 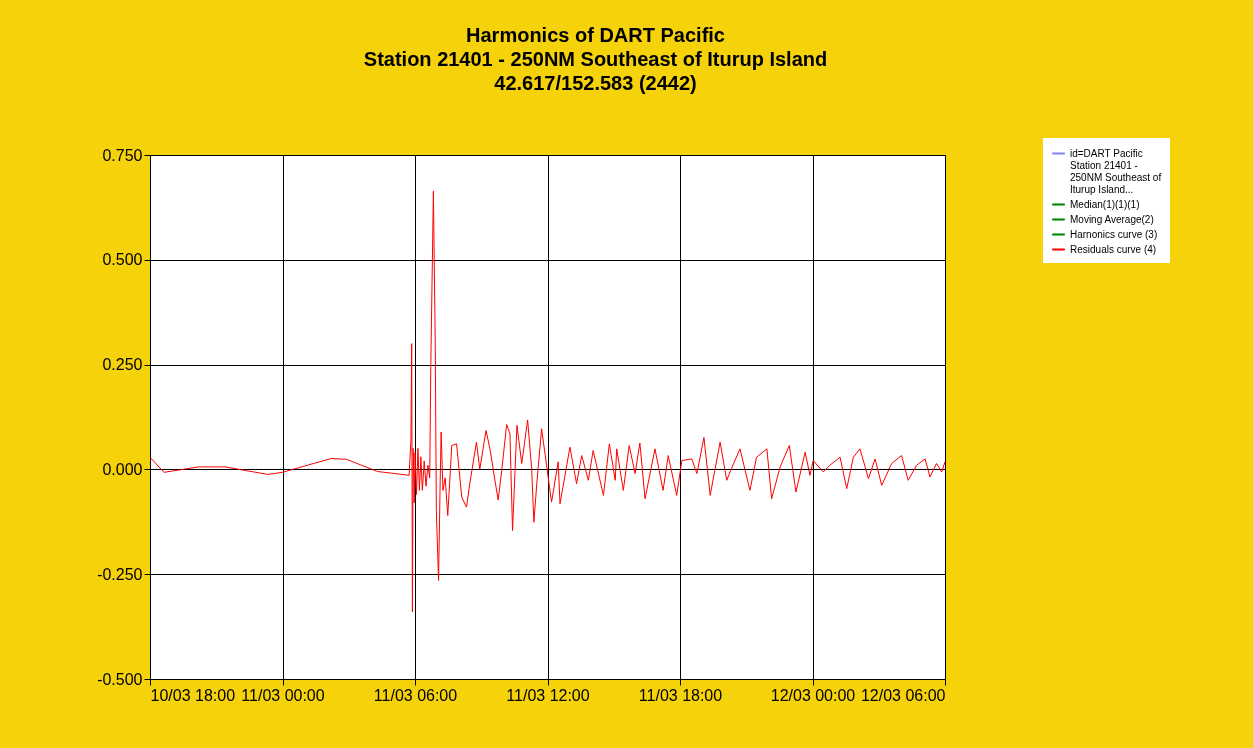 What do you see at coordinates (122, 365) in the screenshot?
I see `y-tick-label: 0.250` at bounding box center [122, 365].